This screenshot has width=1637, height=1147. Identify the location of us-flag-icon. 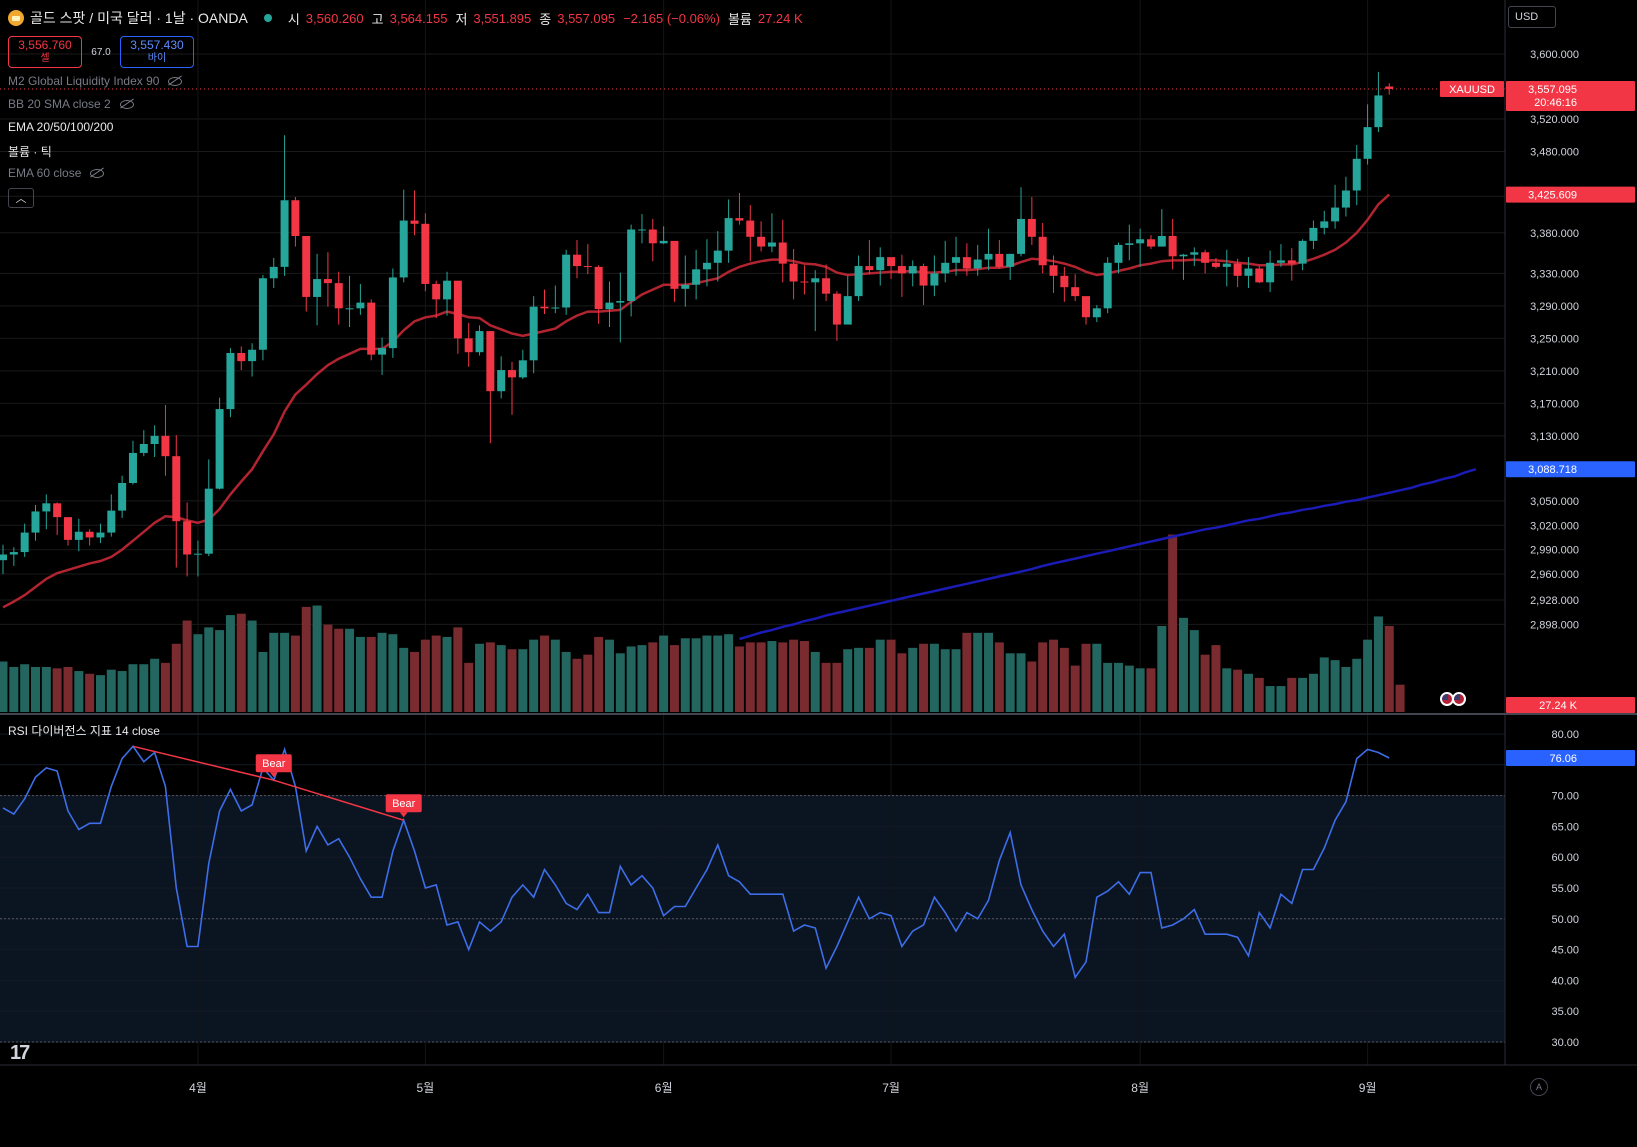
(1459, 699).